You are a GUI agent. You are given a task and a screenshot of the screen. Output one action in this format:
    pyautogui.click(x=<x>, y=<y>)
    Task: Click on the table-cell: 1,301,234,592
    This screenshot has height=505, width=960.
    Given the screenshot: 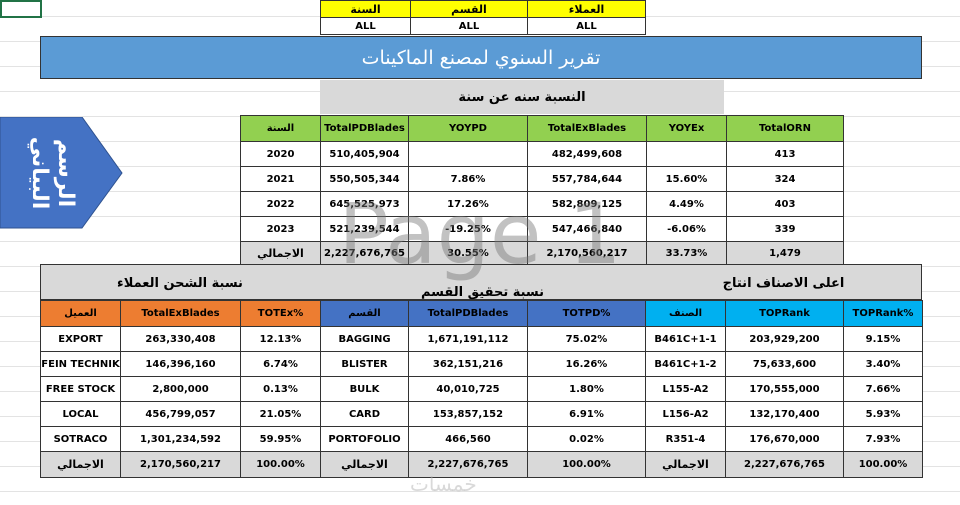 What is the action you would take?
    pyautogui.click(x=180, y=439)
    